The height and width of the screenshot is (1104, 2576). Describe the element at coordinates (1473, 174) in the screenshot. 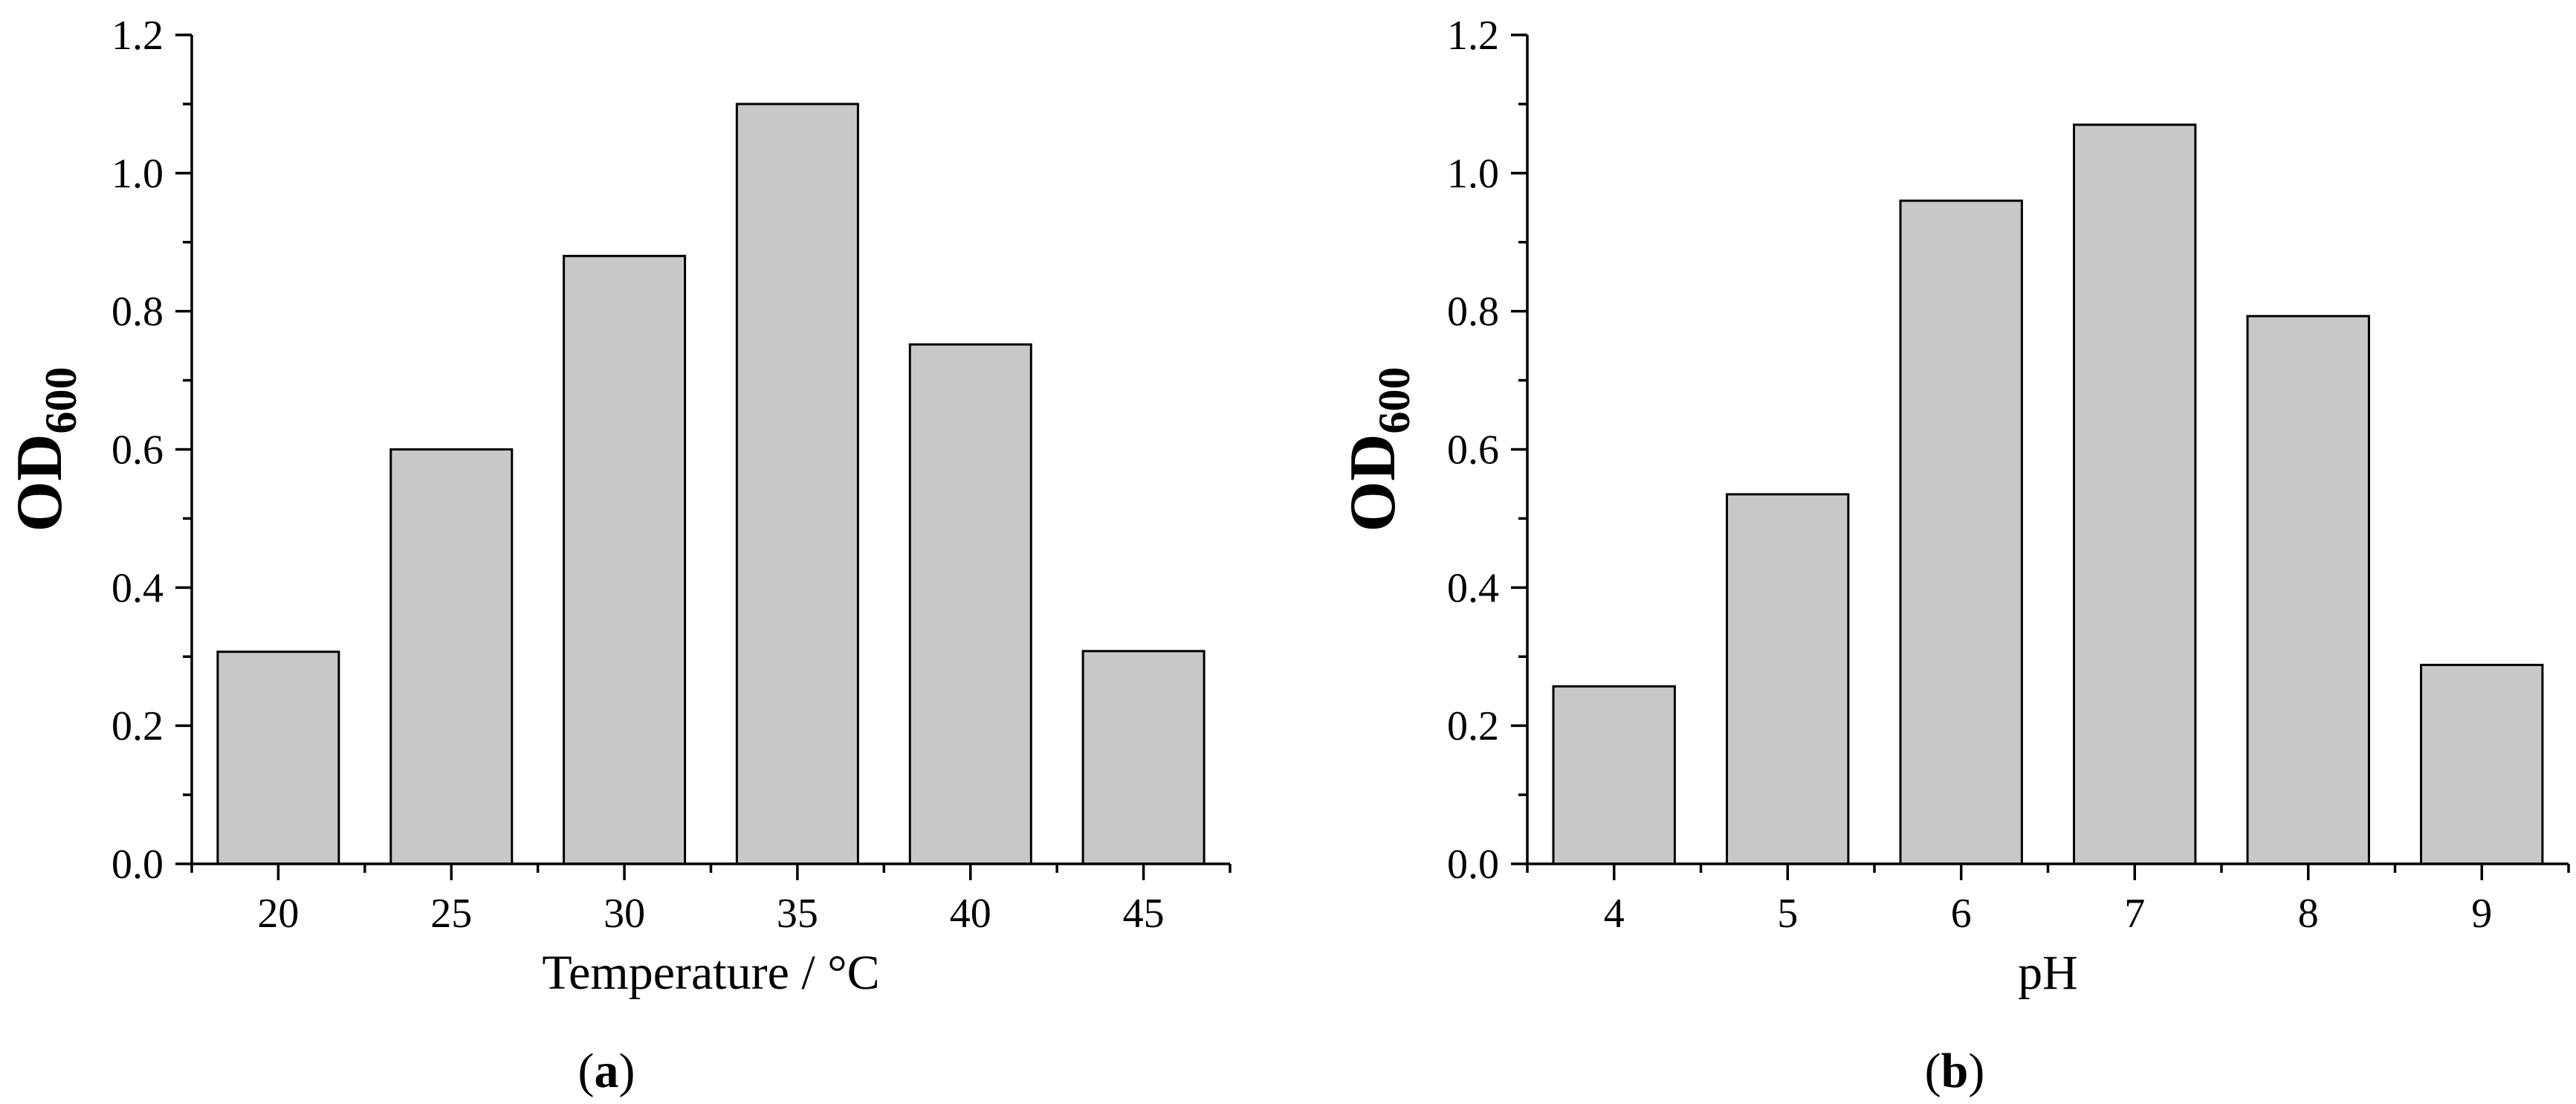

I see `panel-b-y-tick-label: 1.0` at that location.